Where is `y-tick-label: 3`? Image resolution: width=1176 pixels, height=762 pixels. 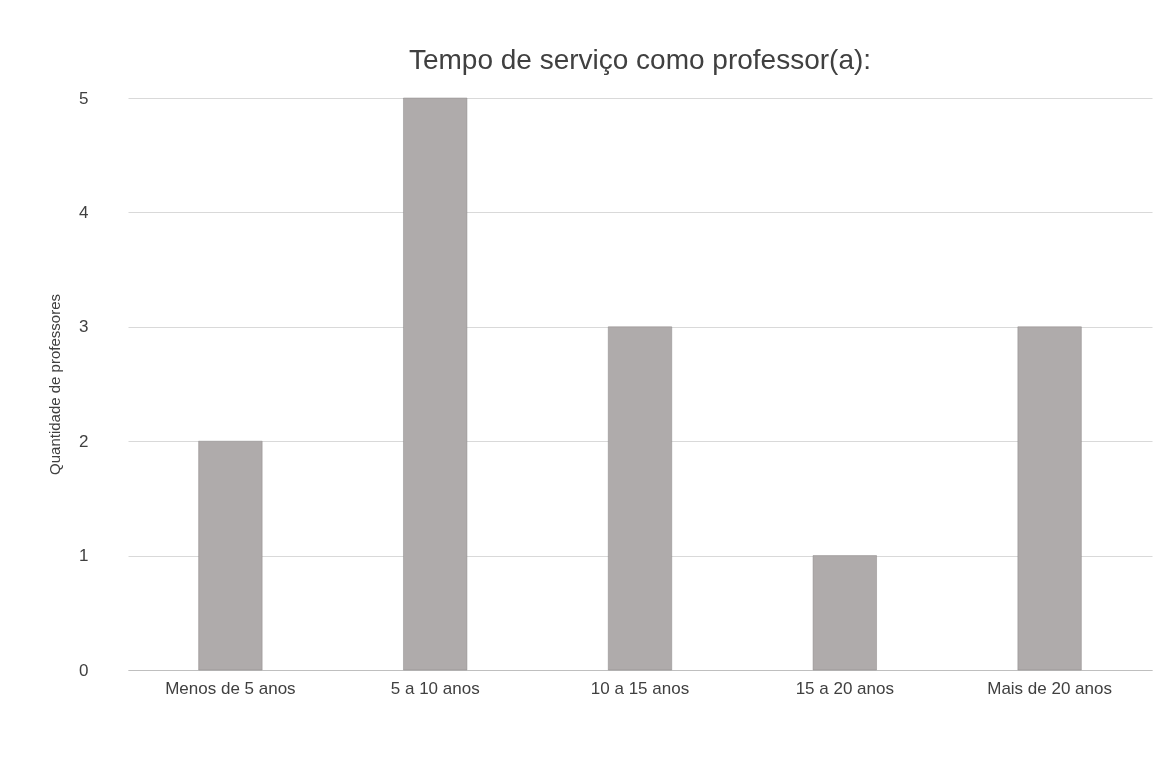 y-tick-label: 3 is located at coordinates (84, 327).